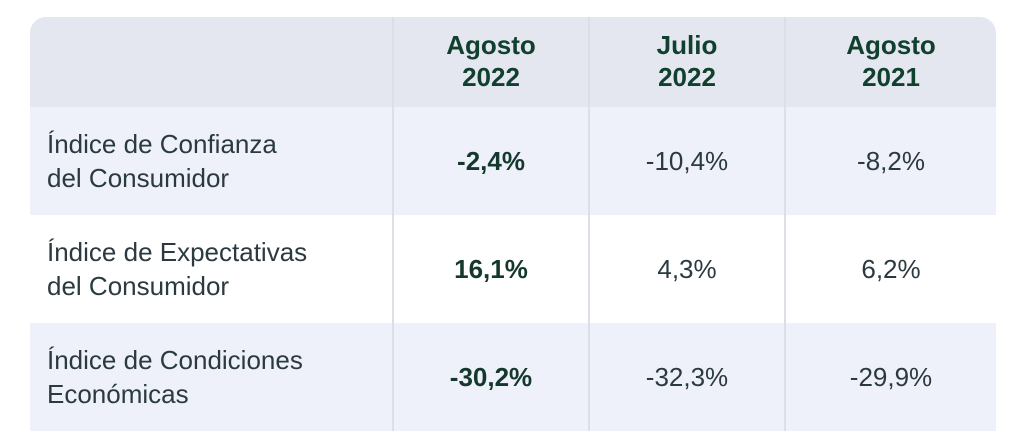  What do you see at coordinates (890, 161) in the screenshot?
I see `value-agosto-2021: -8,2%` at bounding box center [890, 161].